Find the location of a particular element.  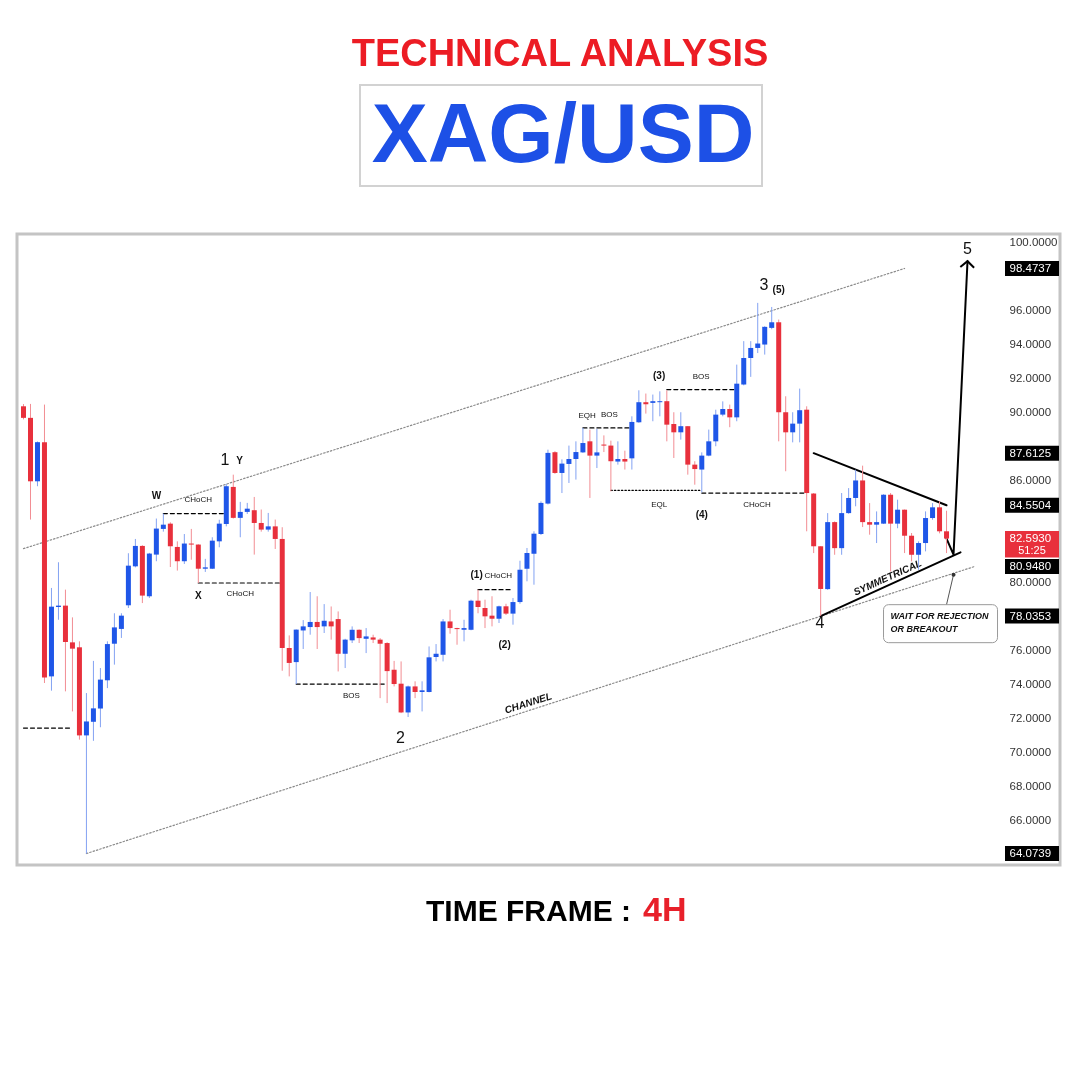

y-tick-label: 92.0000 is located at coordinates (1030, 378).